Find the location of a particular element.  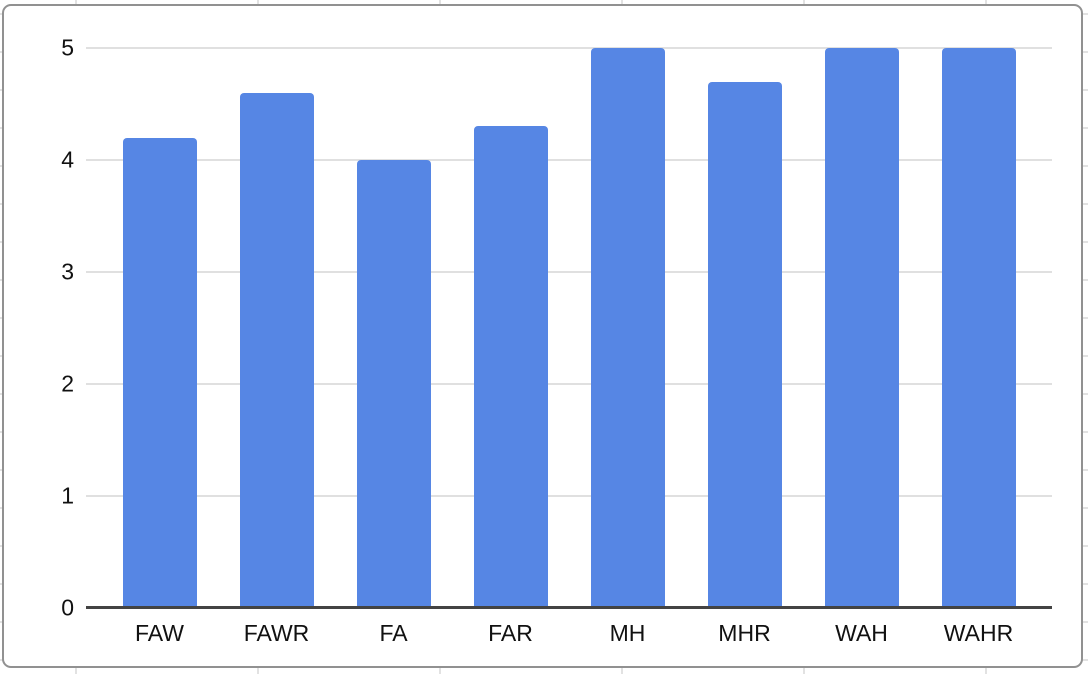

bar-faw is located at coordinates (159, 372).